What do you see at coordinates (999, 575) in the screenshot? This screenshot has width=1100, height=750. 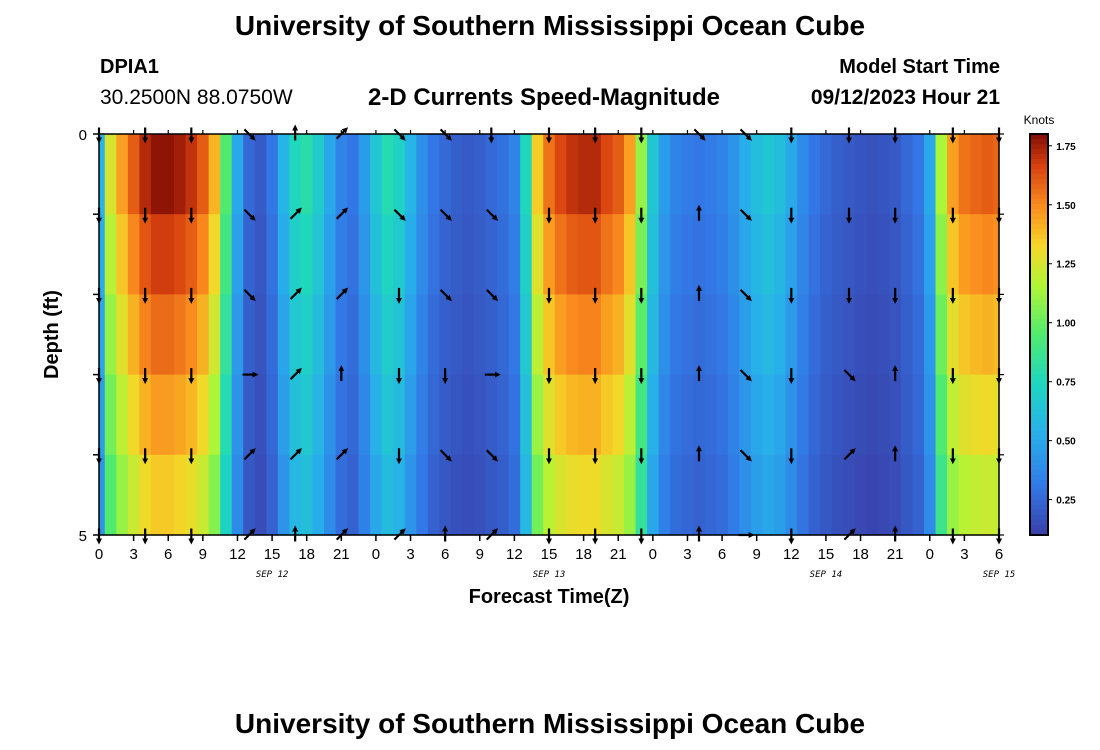 I see `day-label: SEP 15` at bounding box center [999, 575].